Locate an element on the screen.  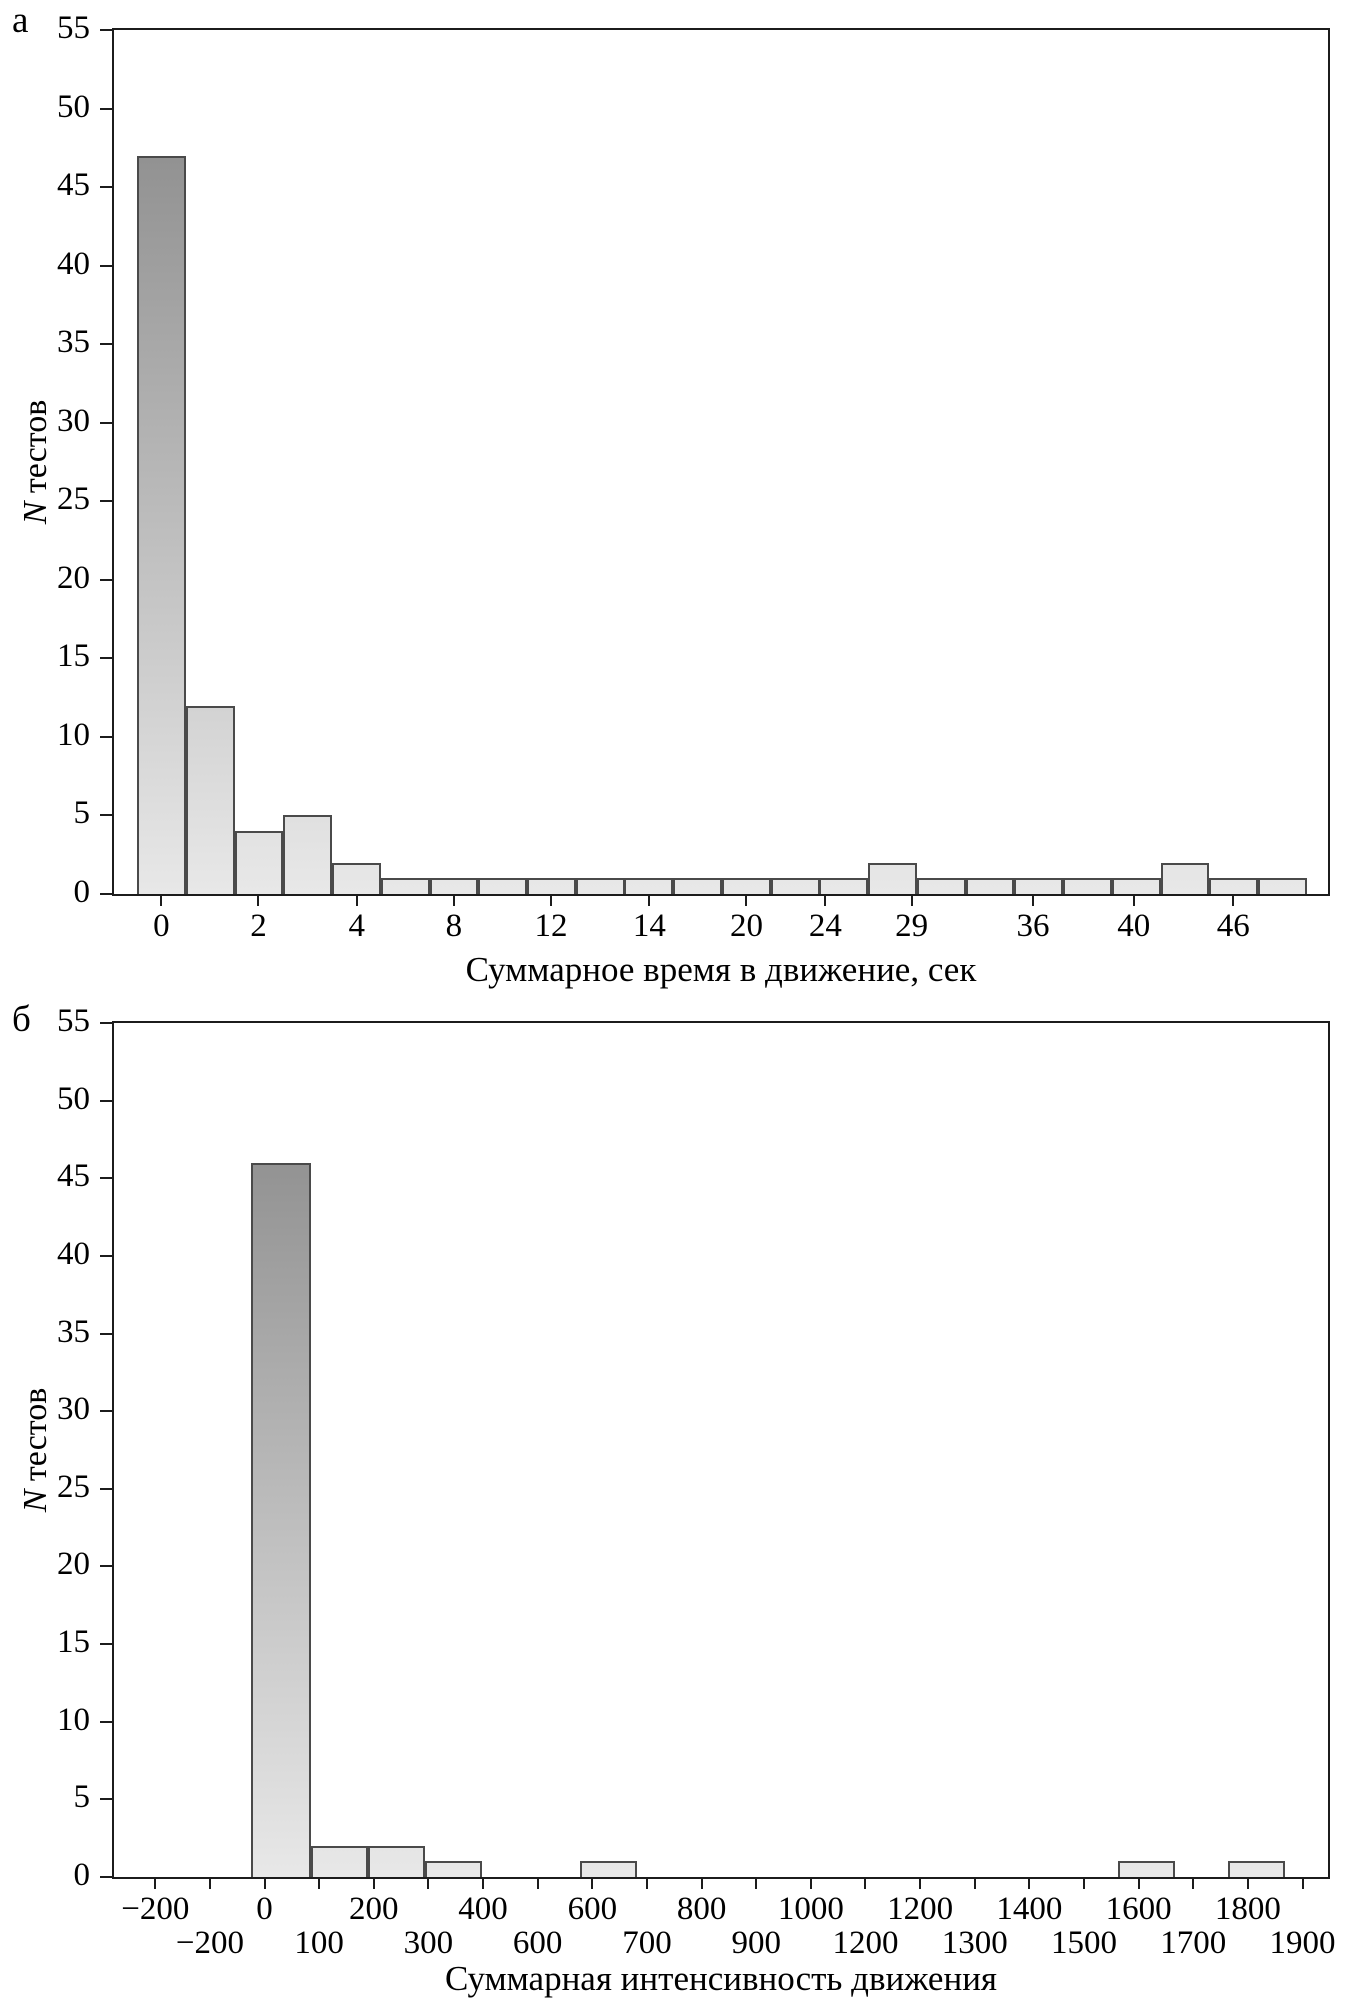
x-tick-label: 4 is located at coordinates (357, 926).